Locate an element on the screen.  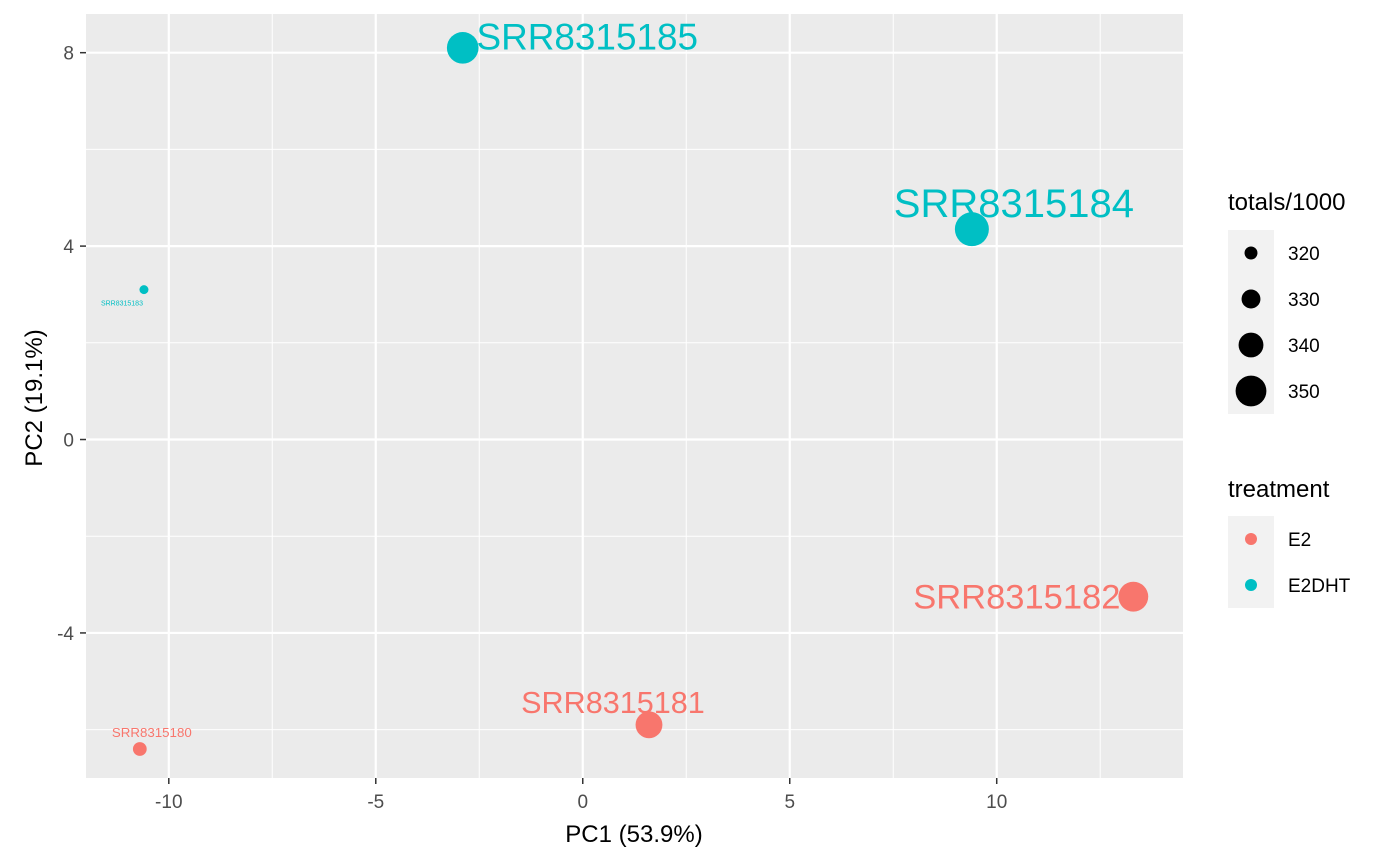
data-point-srr8315182 is located at coordinates (1133, 596).